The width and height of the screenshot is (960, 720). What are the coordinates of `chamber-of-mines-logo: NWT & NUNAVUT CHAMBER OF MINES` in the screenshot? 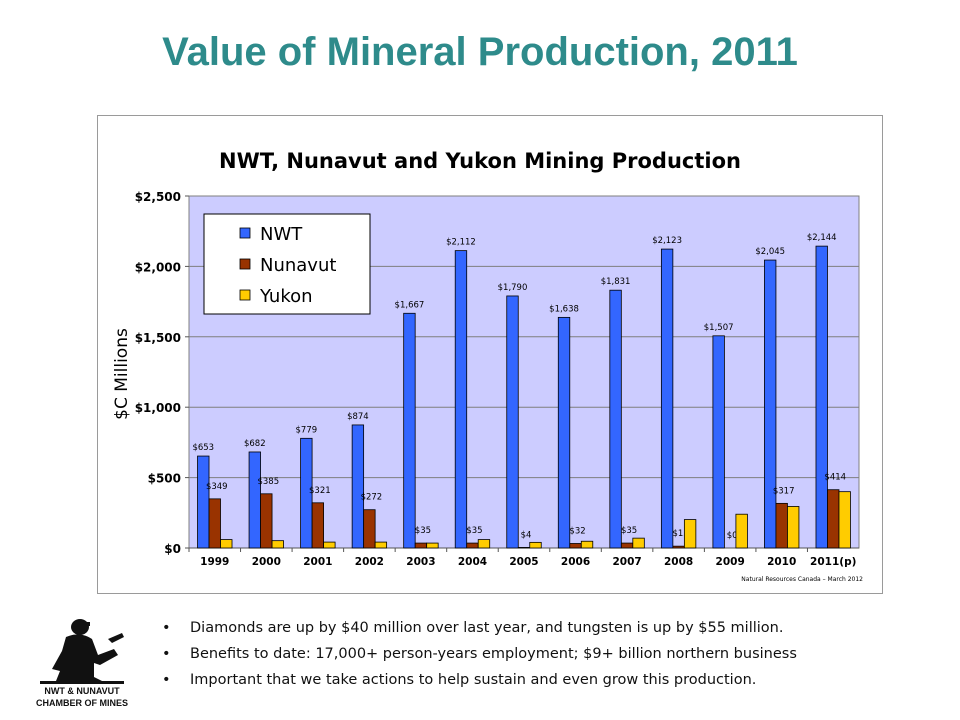 It's located at (82, 663).